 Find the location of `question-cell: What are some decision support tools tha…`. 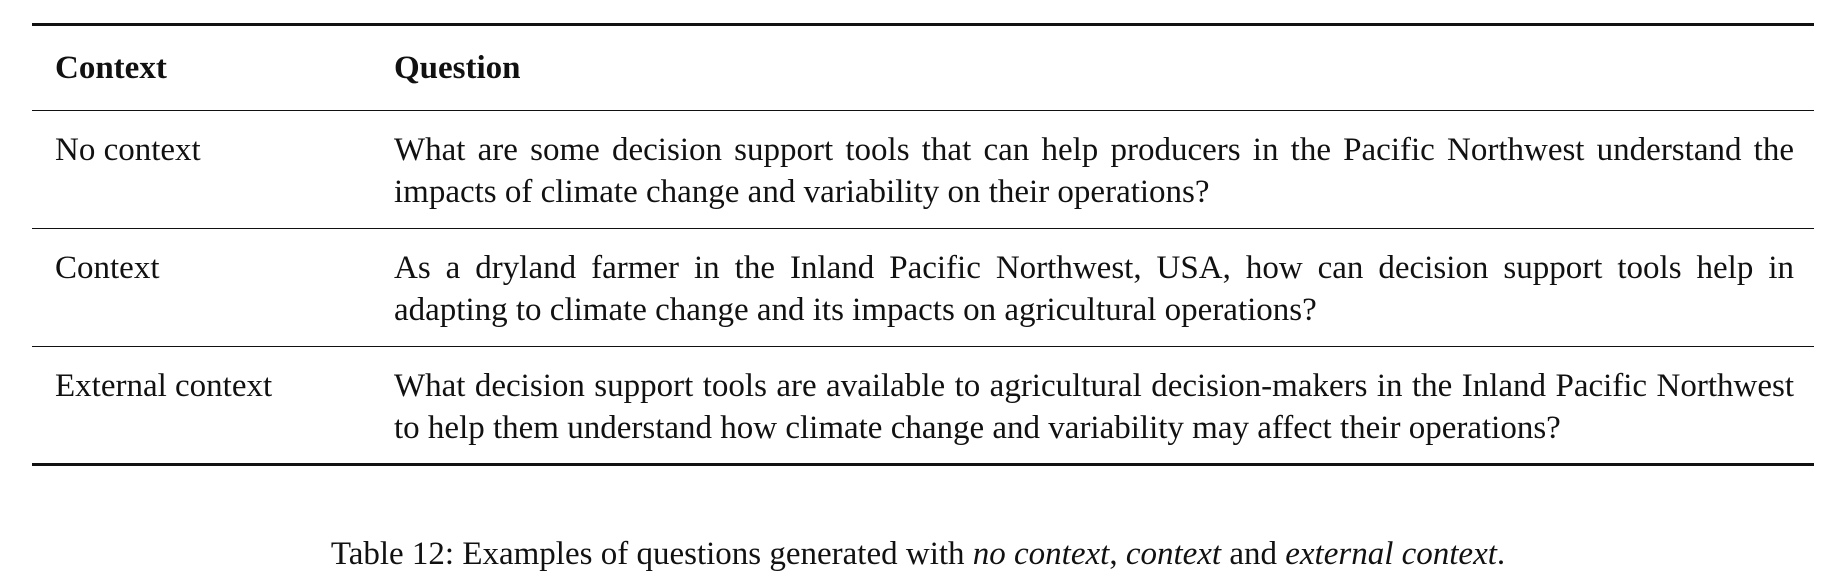

question-cell: What are some decision support tools tha… is located at coordinates (1094, 171).